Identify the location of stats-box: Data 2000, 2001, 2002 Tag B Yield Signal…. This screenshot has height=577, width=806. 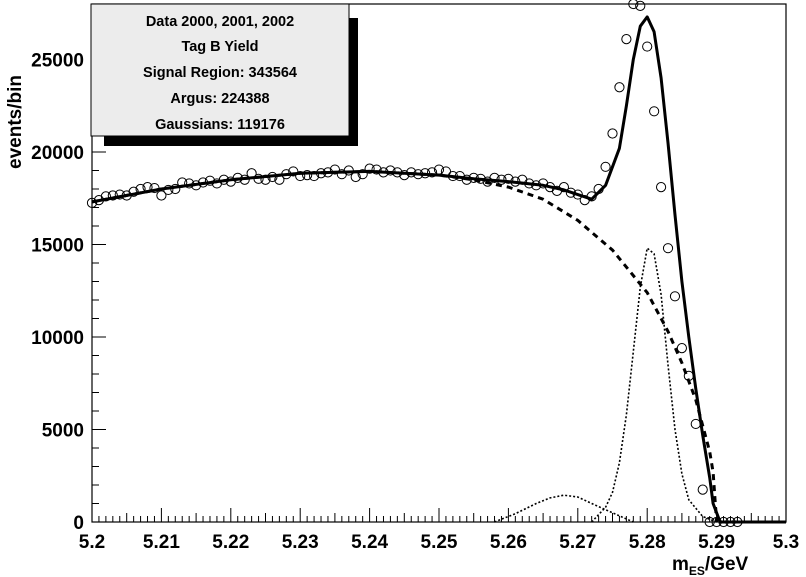
(224, 74).